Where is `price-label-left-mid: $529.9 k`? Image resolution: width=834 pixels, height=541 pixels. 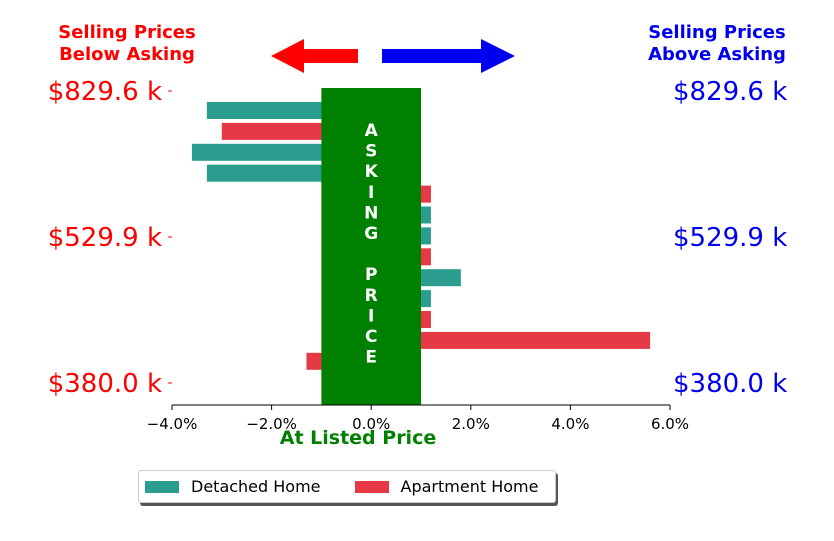 price-label-left-mid: $529.9 k is located at coordinates (105, 238).